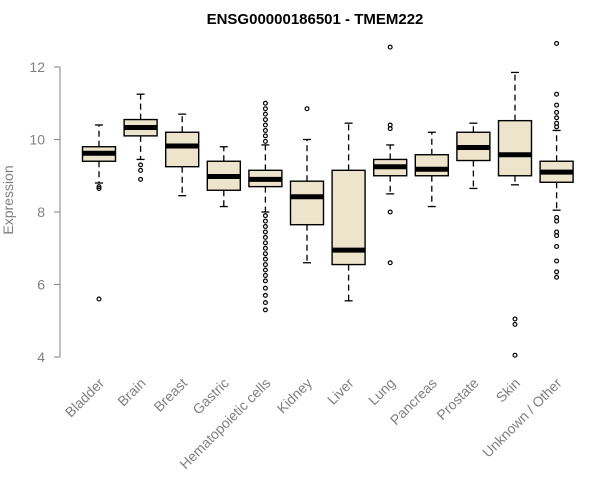 The image size is (600, 500). I want to click on box-skin, so click(515, 214).